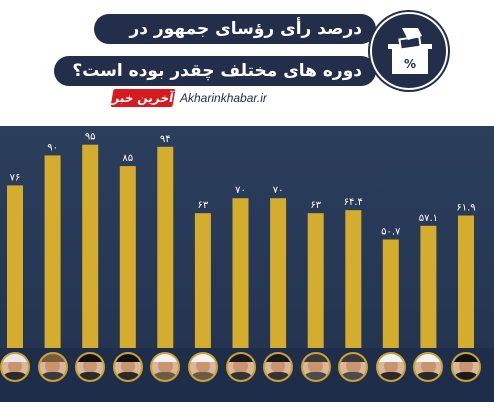  Describe the element at coordinates (15, 177) in the screenshot. I see `bar-label-1: ۷۶` at that location.